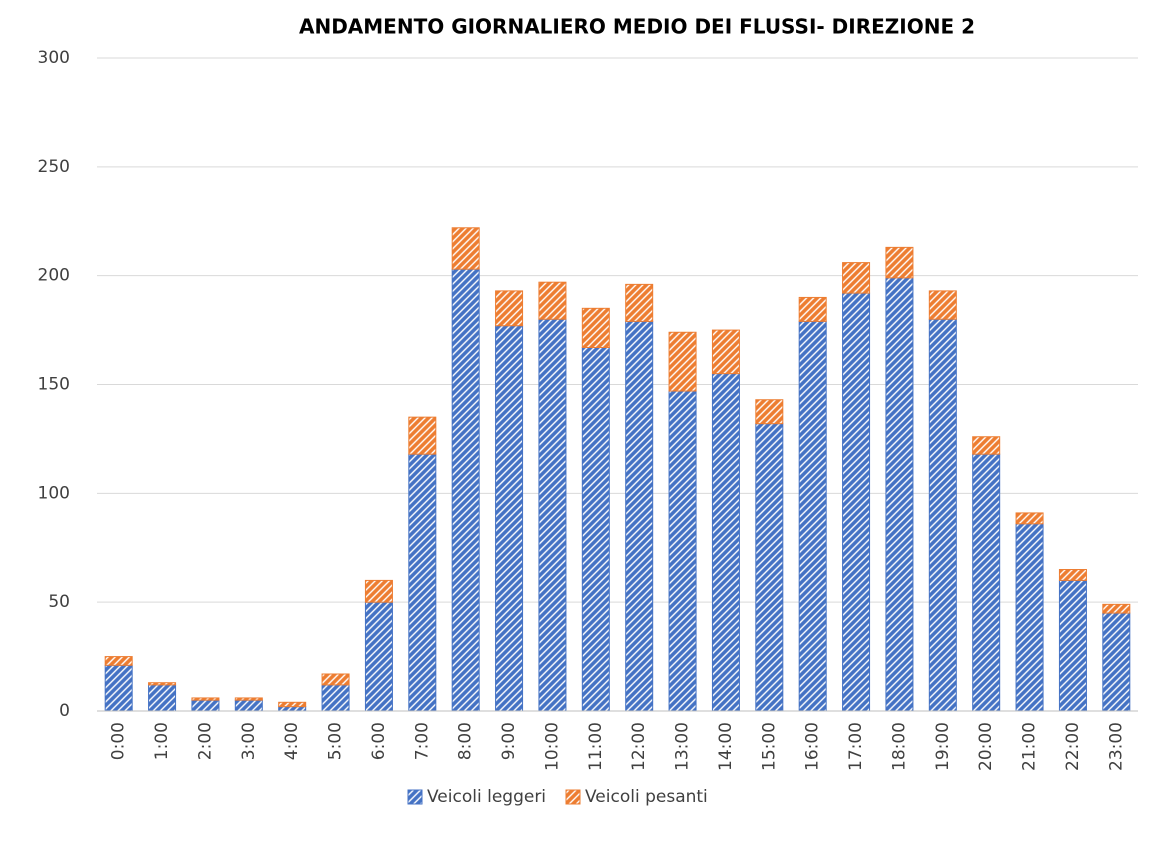 The image size is (1166, 860). I want to click on x-tick-label: 16:00, so click(813, 746).